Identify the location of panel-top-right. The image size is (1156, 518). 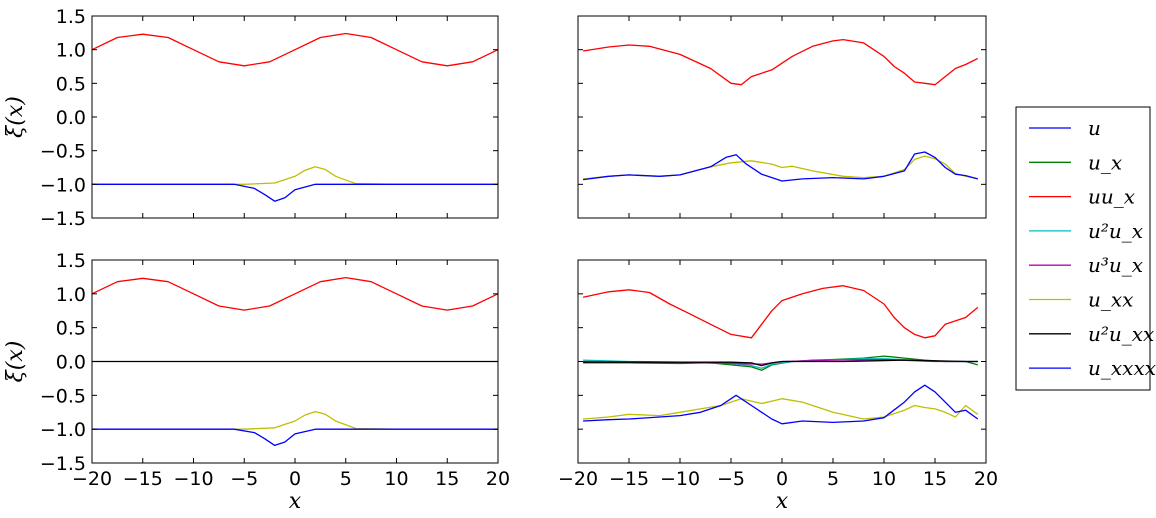
(782, 117).